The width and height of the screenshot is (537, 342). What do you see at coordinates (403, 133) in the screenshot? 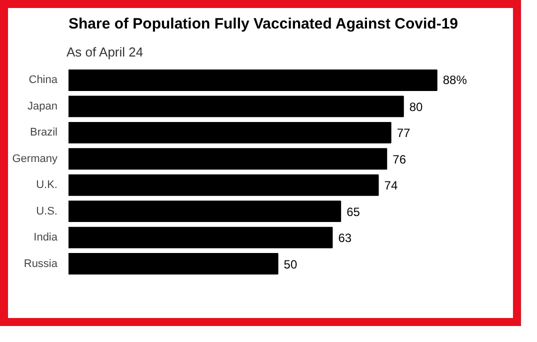
I see `data-label: 77` at bounding box center [403, 133].